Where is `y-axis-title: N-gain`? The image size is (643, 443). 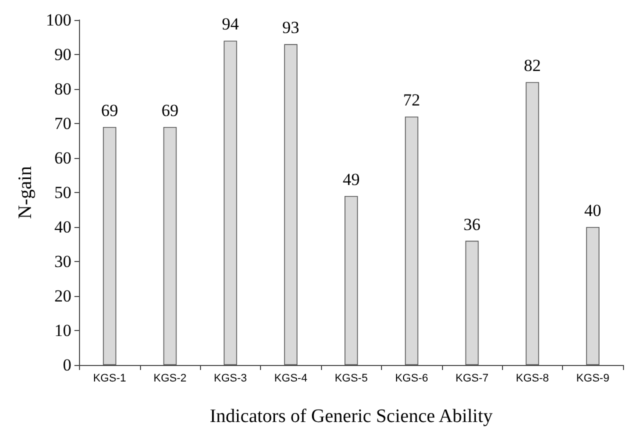 y-axis-title: N-gain is located at coordinates (25, 192).